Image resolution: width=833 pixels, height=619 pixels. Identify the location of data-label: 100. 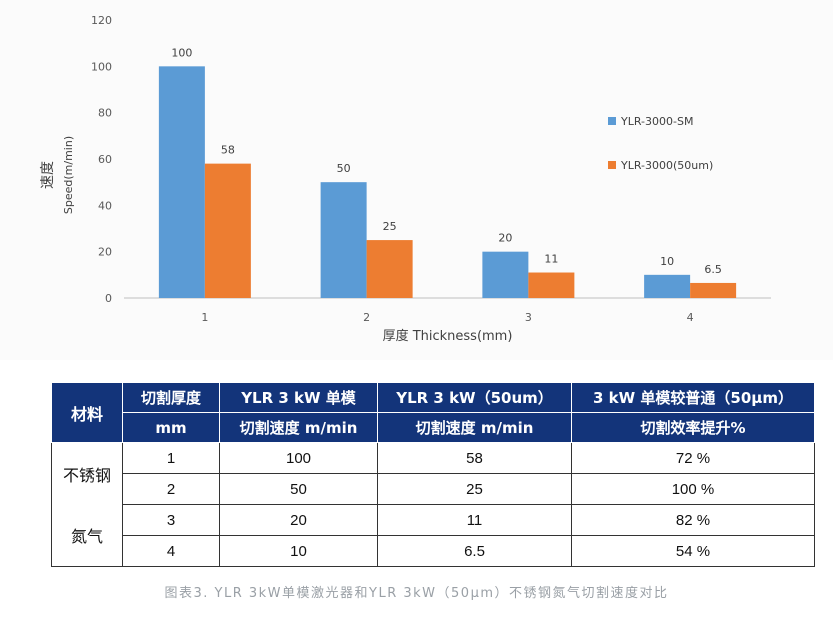
(181, 52).